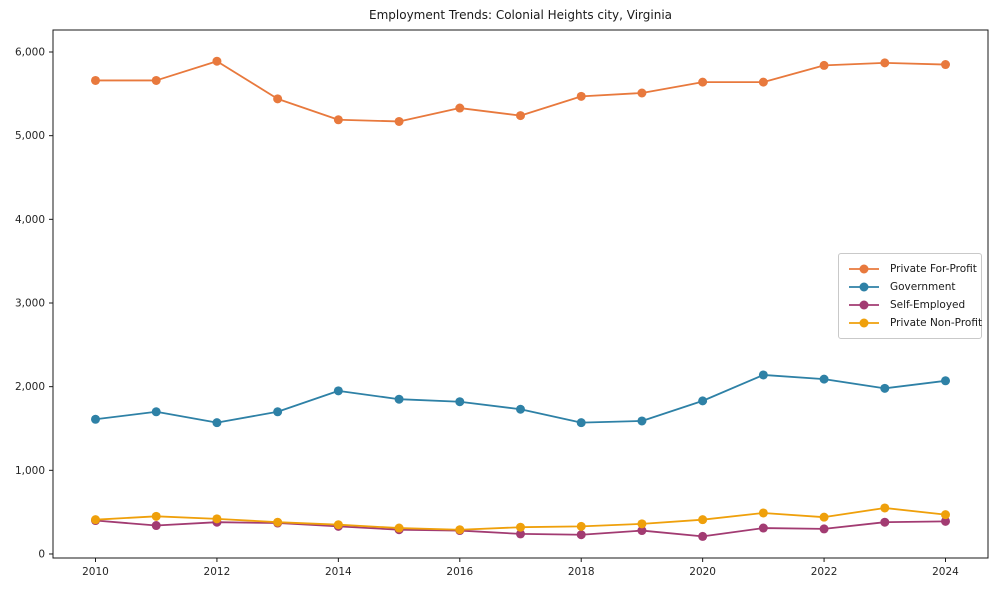 The image size is (1000, 600). What do you see at coordinates (460, 402) in the screenshot?
I see `data-point-government-2016` at bounding box center [460, 402].